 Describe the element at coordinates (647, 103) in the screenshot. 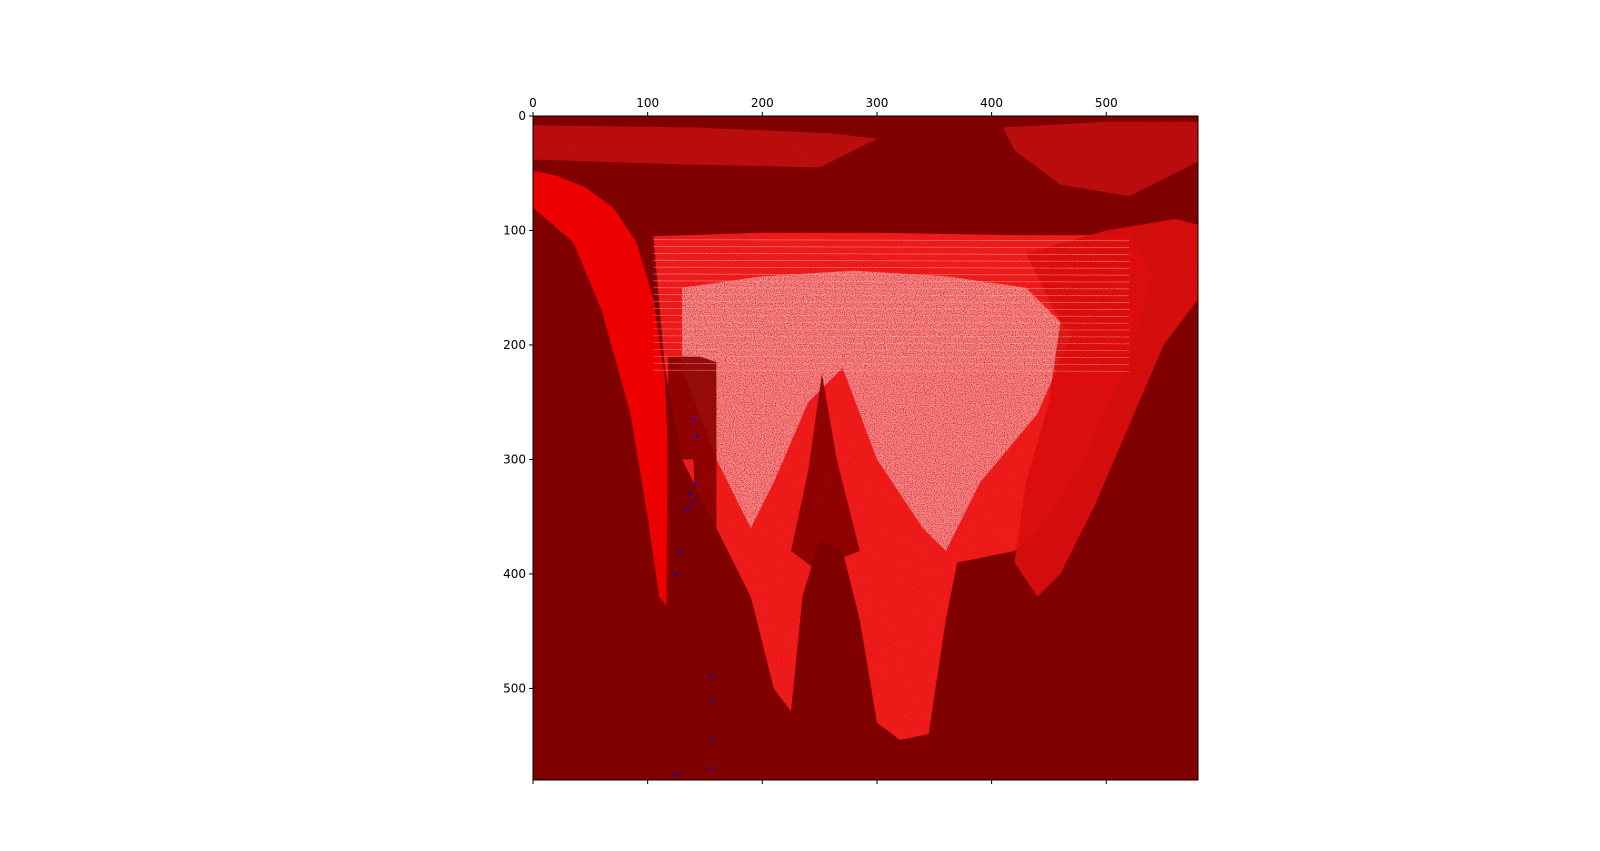

I see `x-tick-label: 100` at that location.